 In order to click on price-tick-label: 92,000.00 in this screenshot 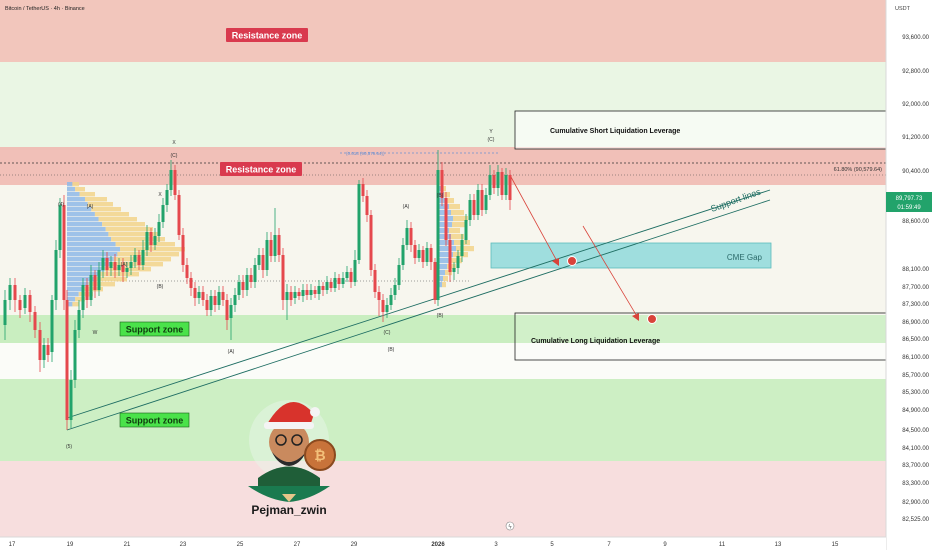, I will do `click(915, 105)`.